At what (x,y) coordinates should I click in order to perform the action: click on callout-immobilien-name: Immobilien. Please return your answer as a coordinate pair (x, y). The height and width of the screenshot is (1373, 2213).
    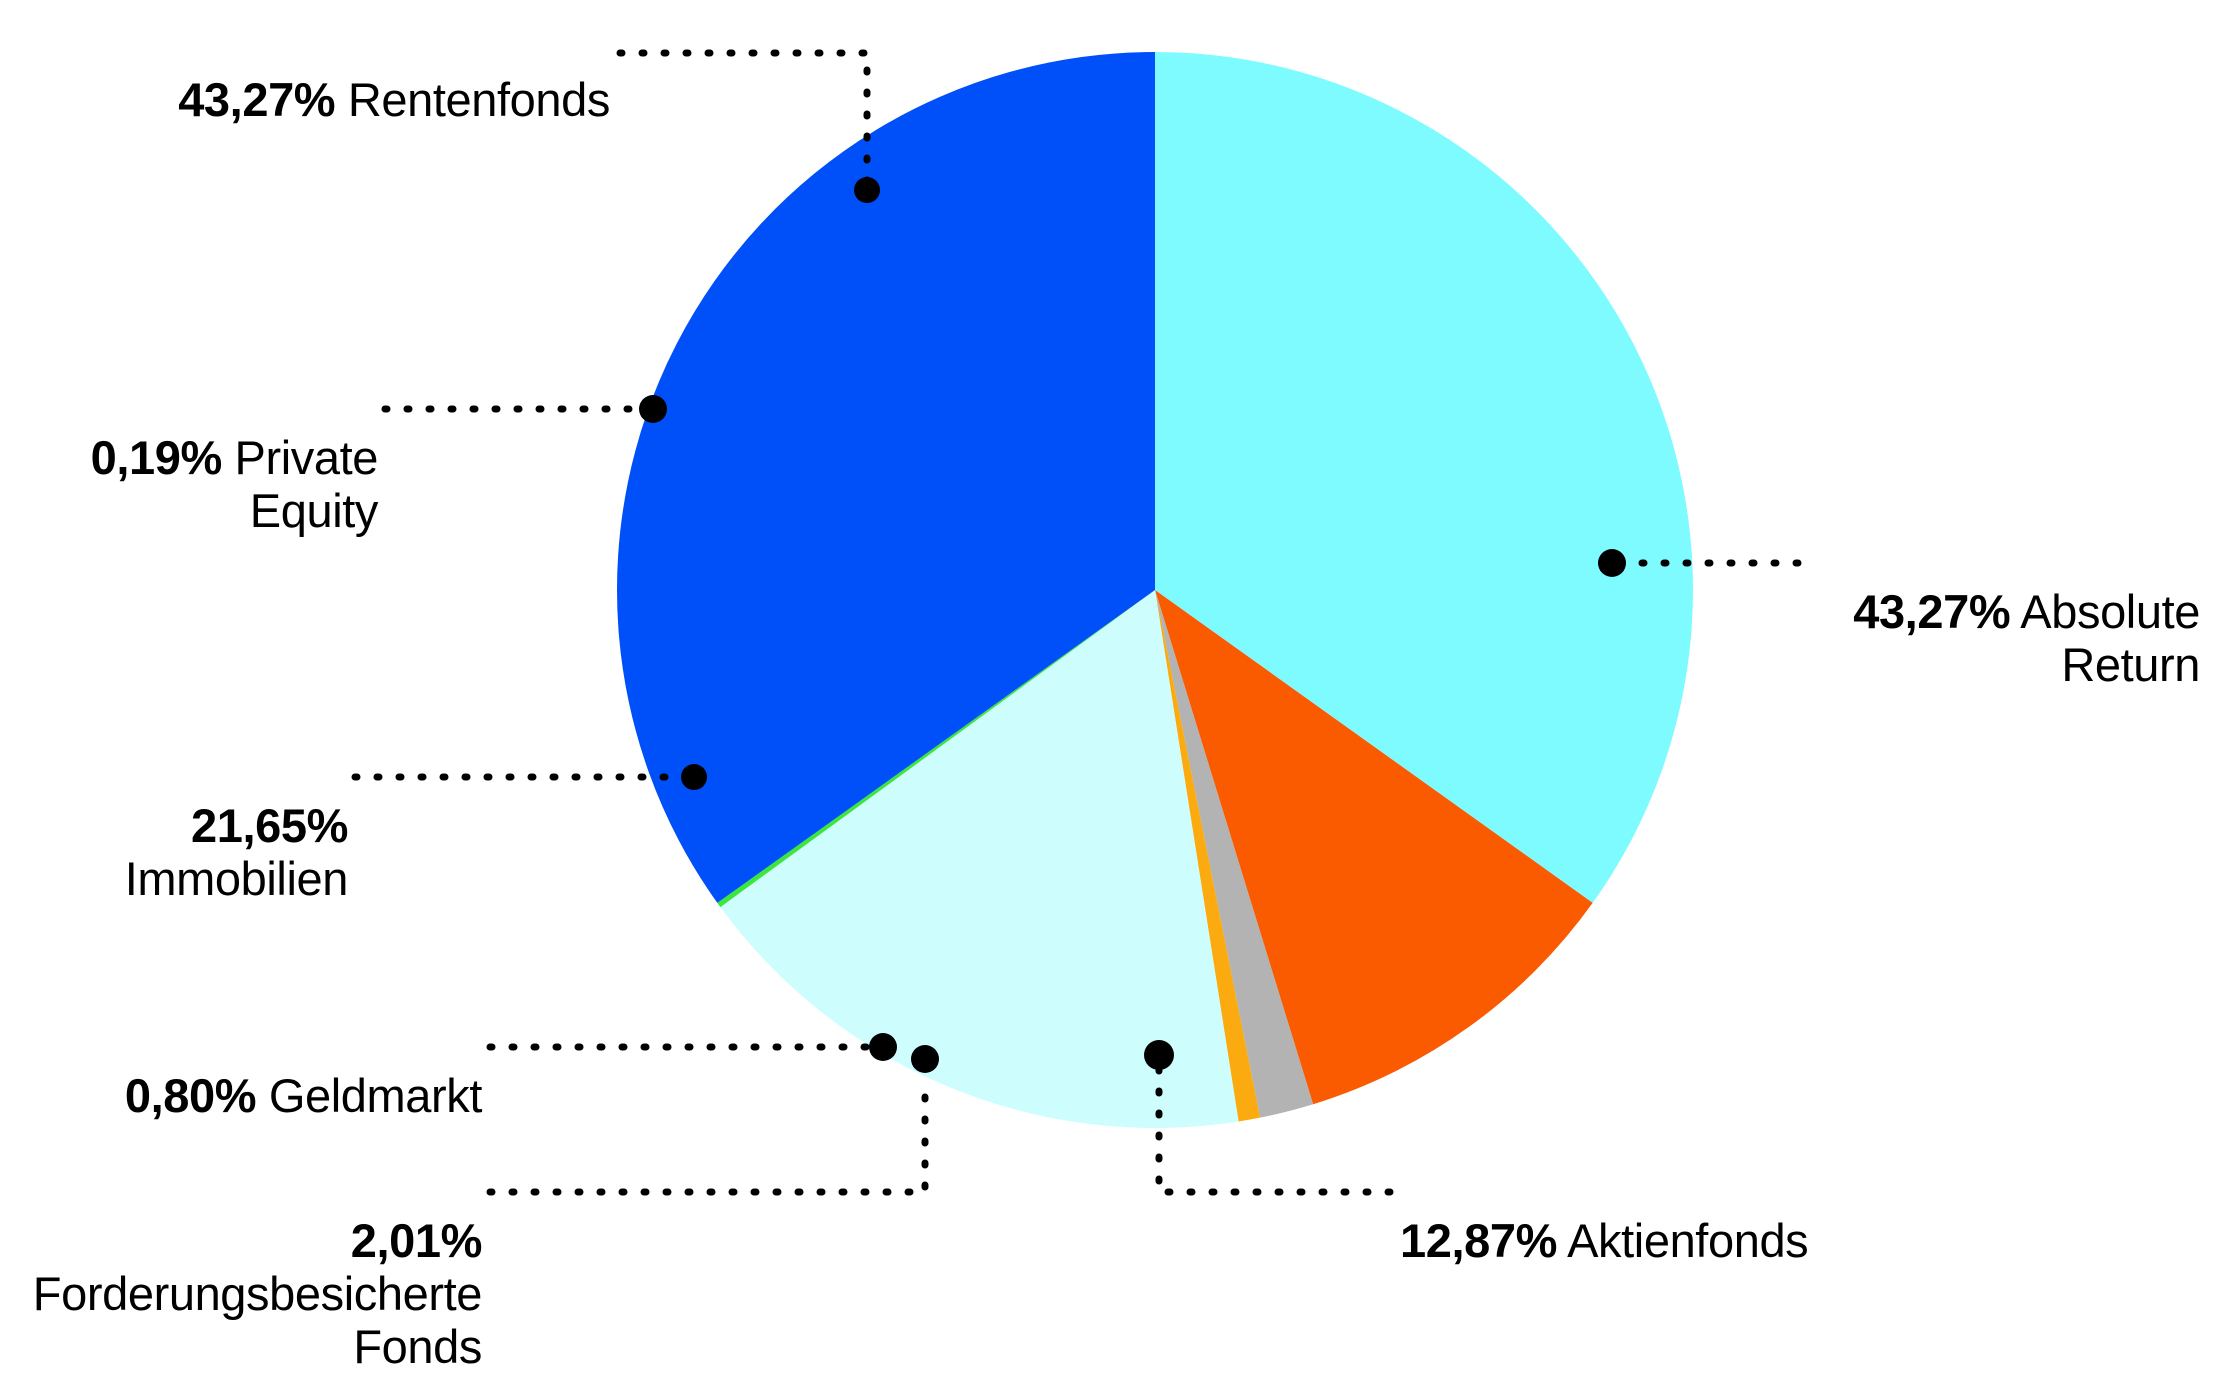
    Looking at the image, I should click on (236, 879).